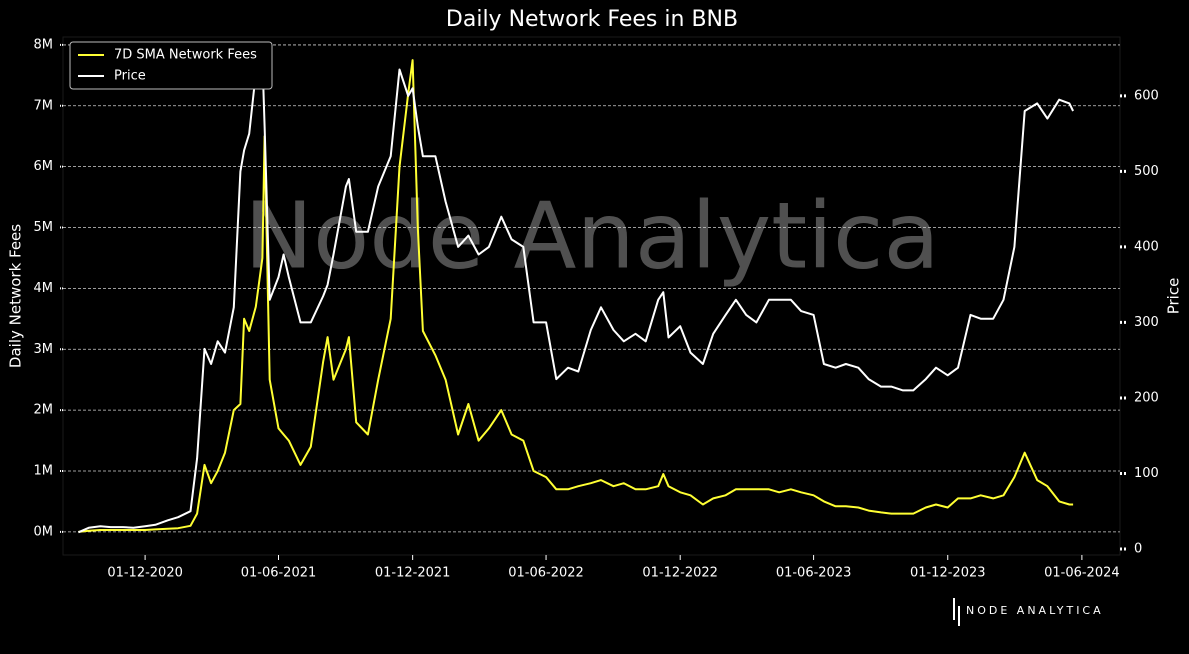 The width and height of the screenshot is (1189, 654). What do you see at coordinates (44, 471) in the screenshot?
I see `y-tick-label: 1M` at bounding box center [44, 471].